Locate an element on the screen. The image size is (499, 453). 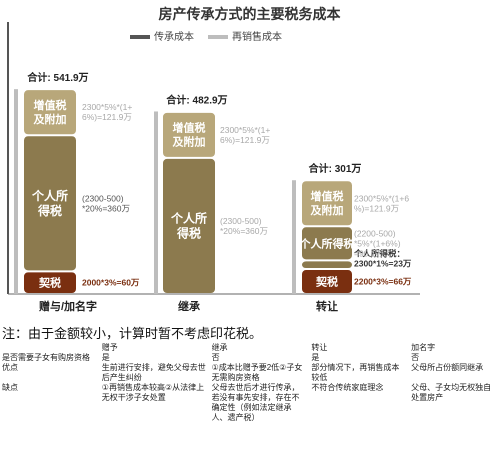
segment-annotation: %)=121.9万 is located at coordinates (376, 208).